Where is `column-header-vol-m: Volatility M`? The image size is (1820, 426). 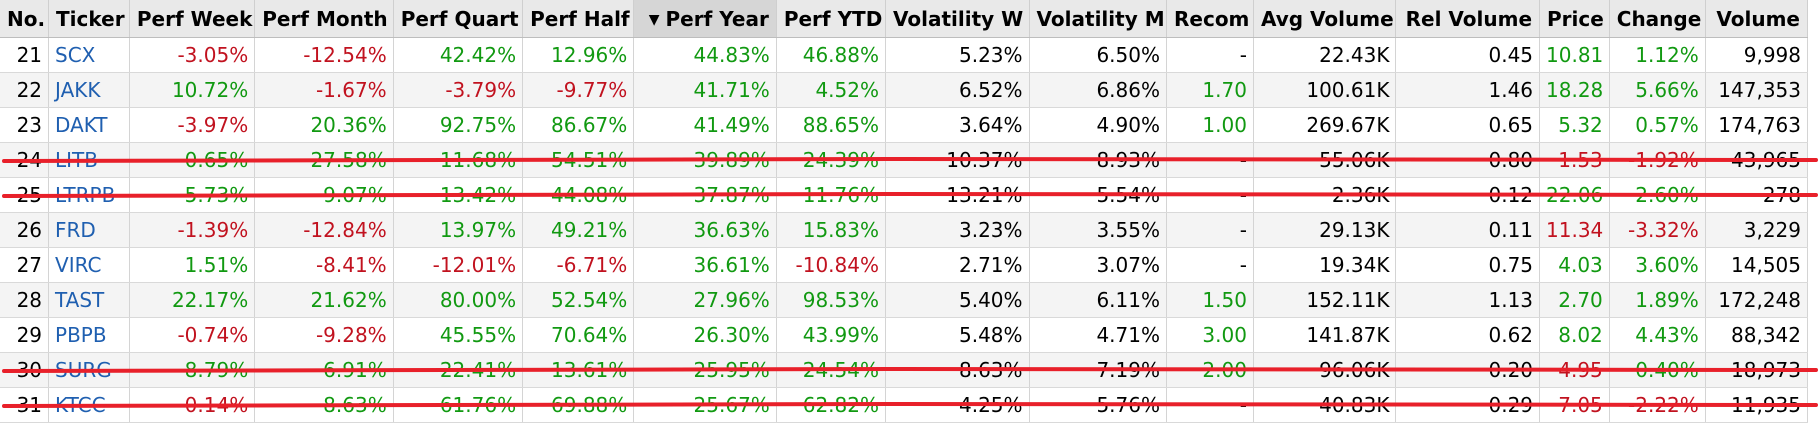 column-header-vol-m: Volatility M is located at coordinates (1098, 19).